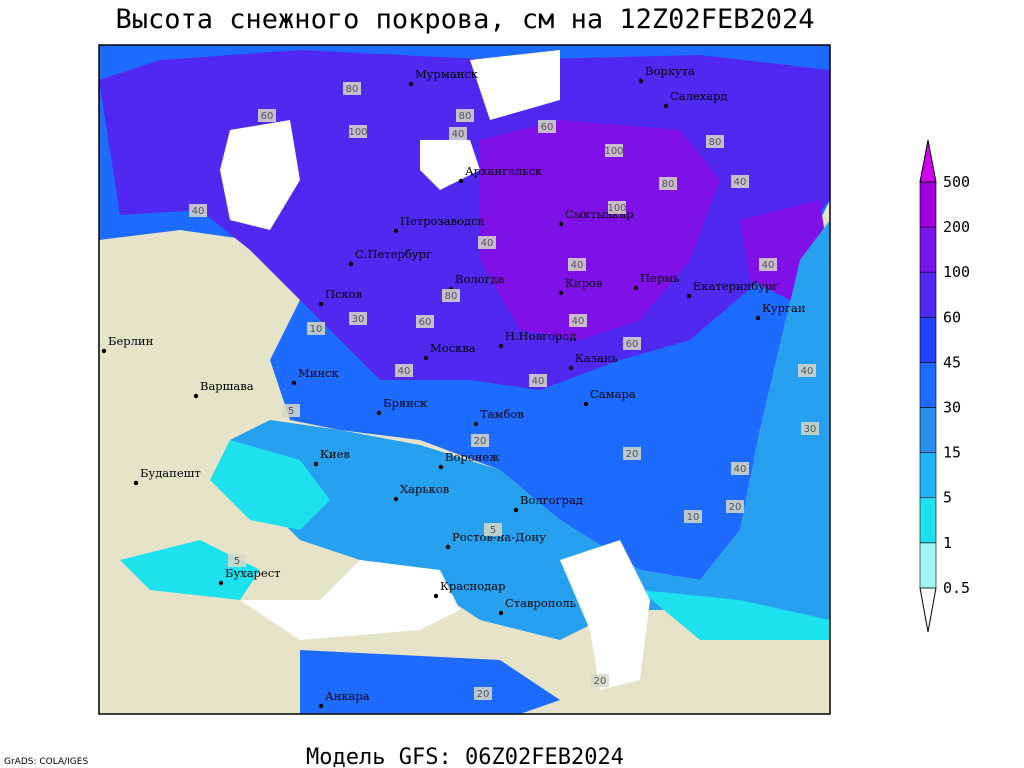 This screenshot has height=768, width=1024. What do you see at coordinates (499, 537) in the screenshot?
I see `city-label: Ростов-на-Дону` at bounding box center [499, 537].